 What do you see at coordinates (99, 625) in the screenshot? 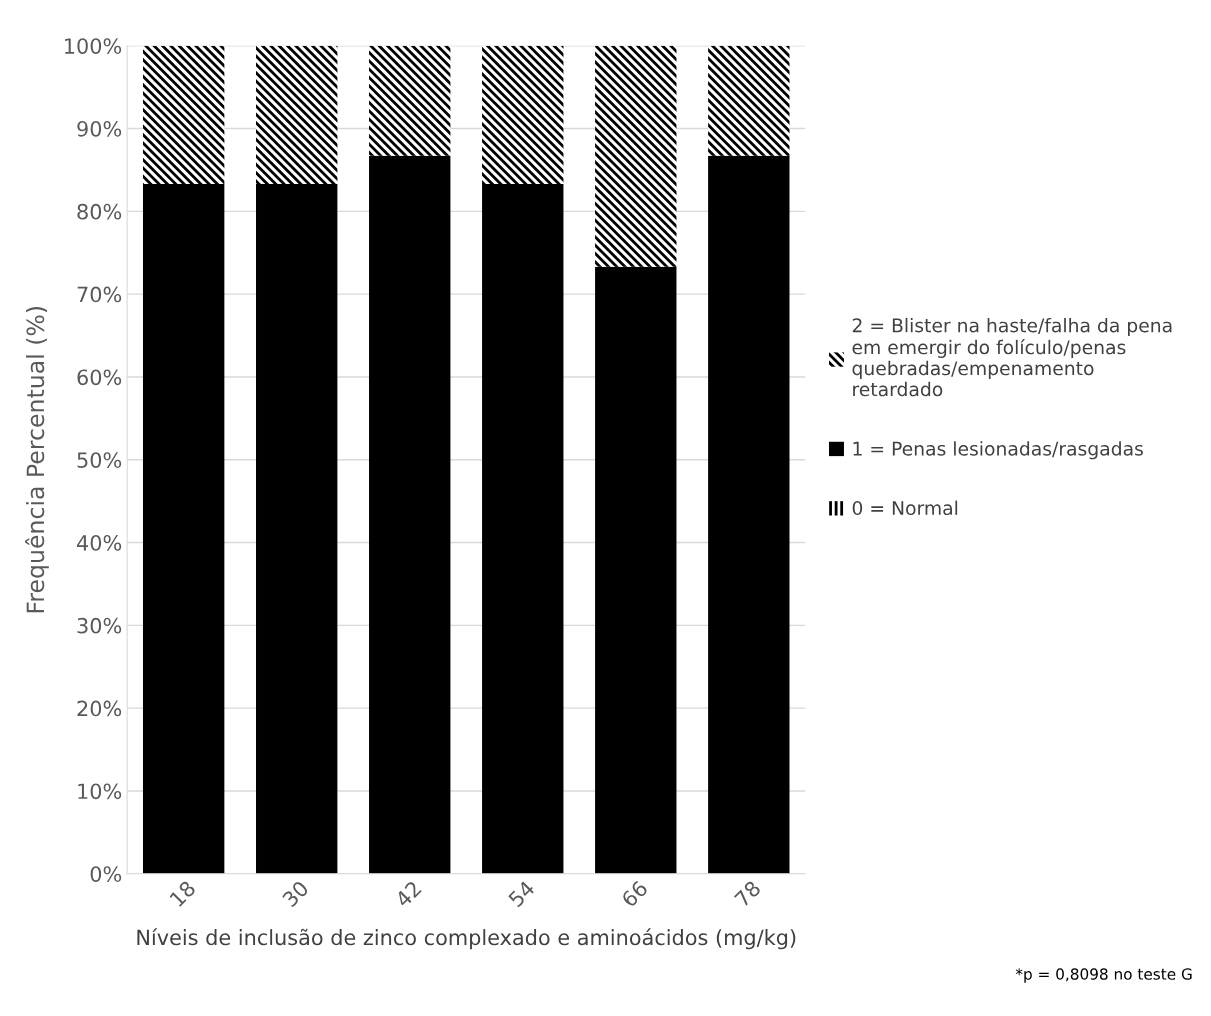
I see `y-tick-label: 30%` at bounding box center [99, 625].